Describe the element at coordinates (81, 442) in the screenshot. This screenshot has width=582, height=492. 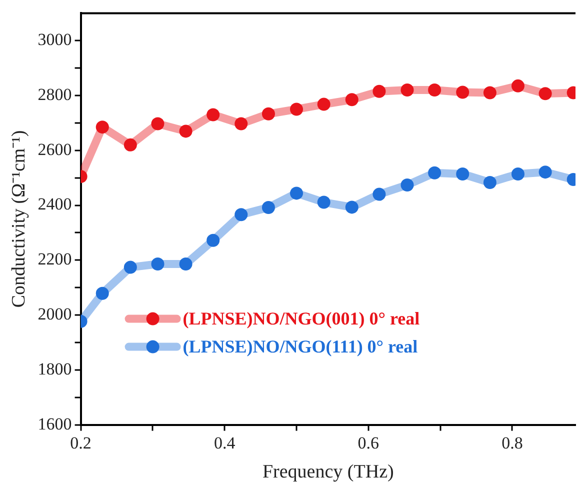
I see `x-tick-label: 0.2` at that location.